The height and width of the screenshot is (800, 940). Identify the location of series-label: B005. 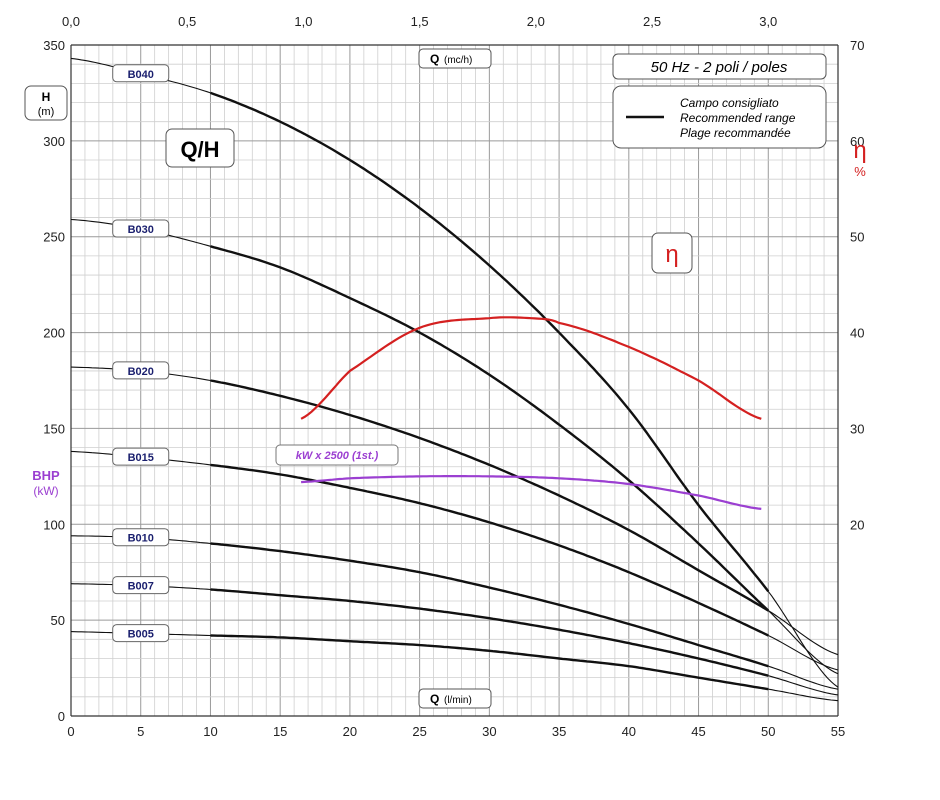
(141, 635).